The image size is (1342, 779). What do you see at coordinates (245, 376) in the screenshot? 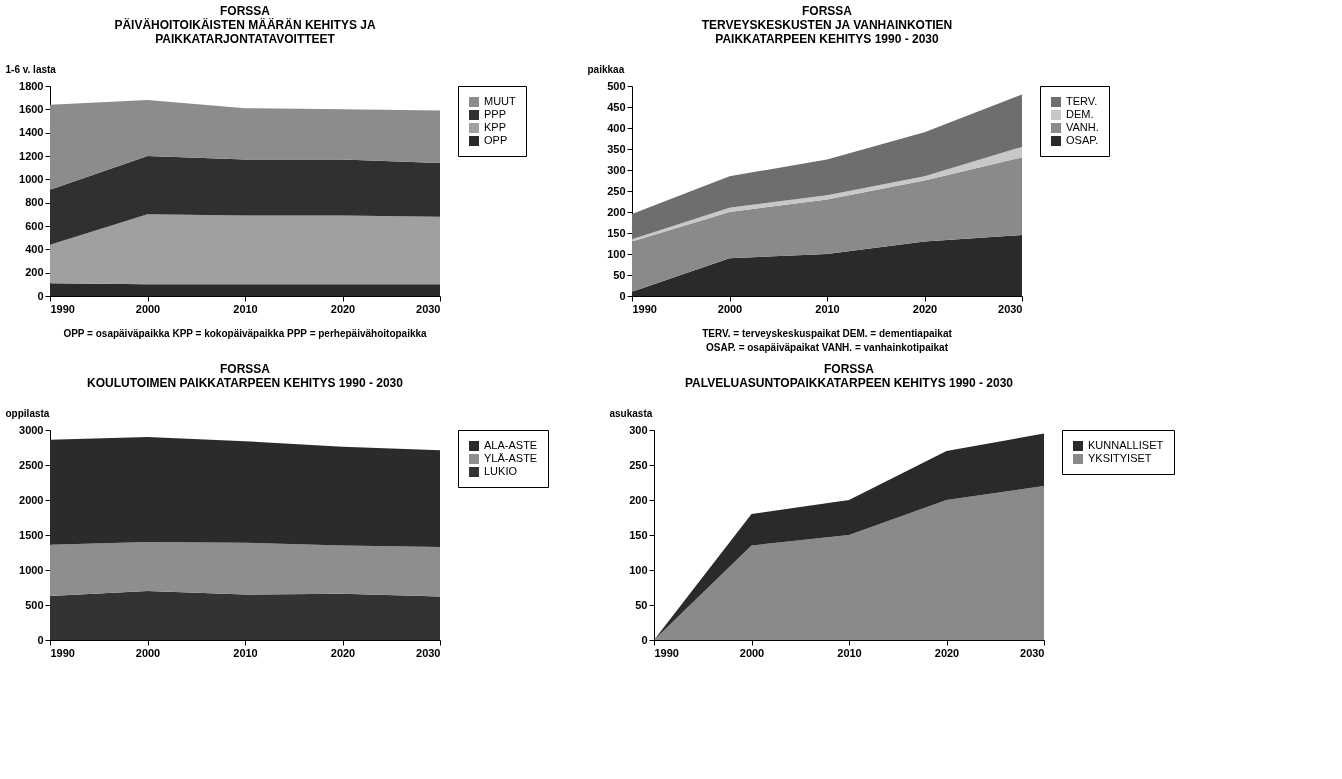
I see `chart-title: FORSSA KOULUTOIMEN PAIKKATARPEEN KEHITYS 1990 - 2030` at bounding box center [245, 376].